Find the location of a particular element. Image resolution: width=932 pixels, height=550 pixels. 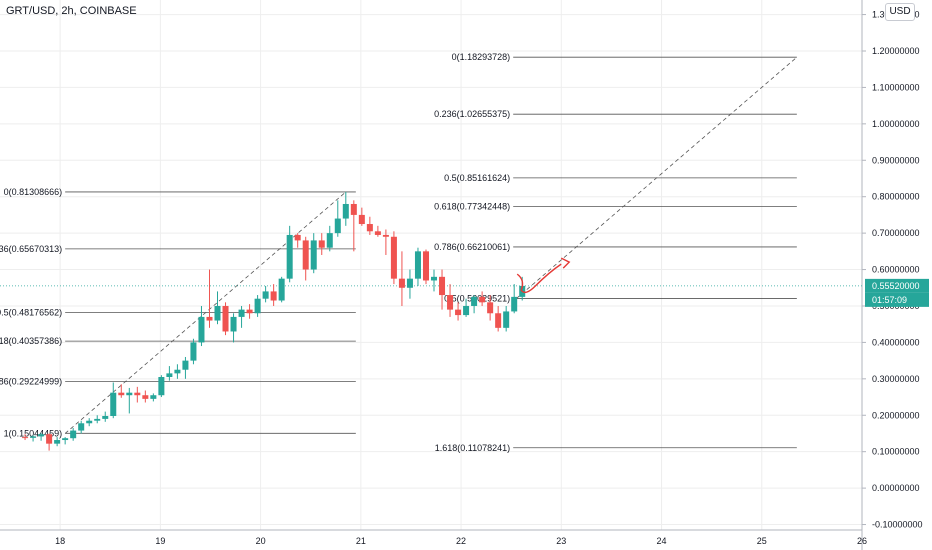

fib-level-label: 0.786(0.29224999) is located at coordinates (31, 382).